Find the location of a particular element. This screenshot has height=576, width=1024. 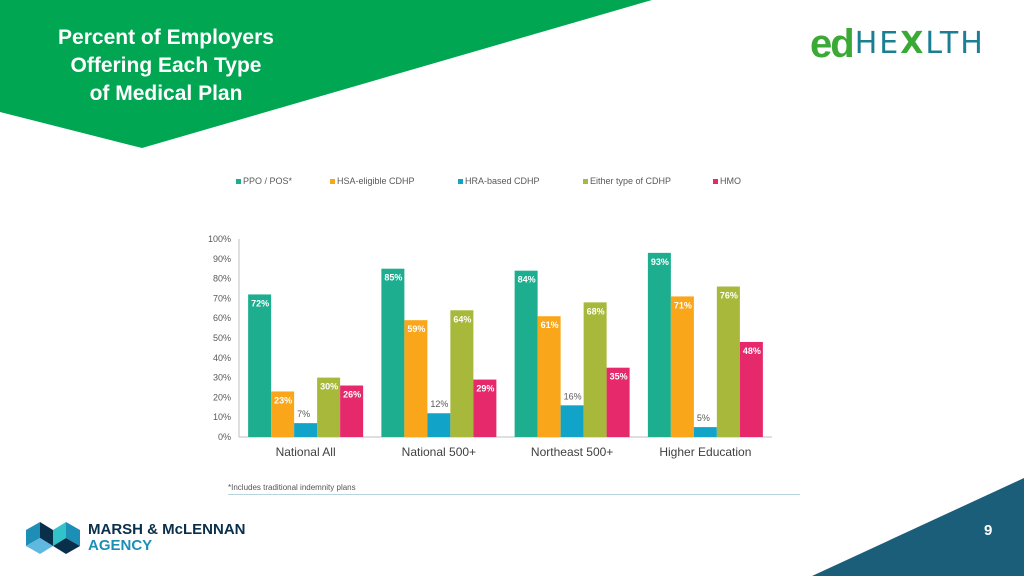

mma-wordmark-line-1: MARSH & McLENNAN is located at coordinates (167, 529).